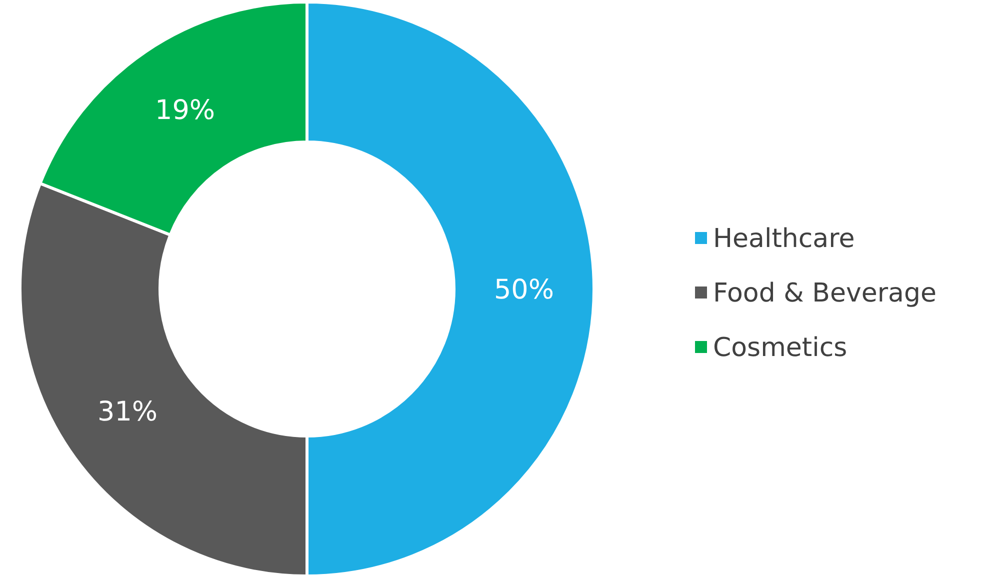  I want to click on data-label: 31%, so click(128, 412).